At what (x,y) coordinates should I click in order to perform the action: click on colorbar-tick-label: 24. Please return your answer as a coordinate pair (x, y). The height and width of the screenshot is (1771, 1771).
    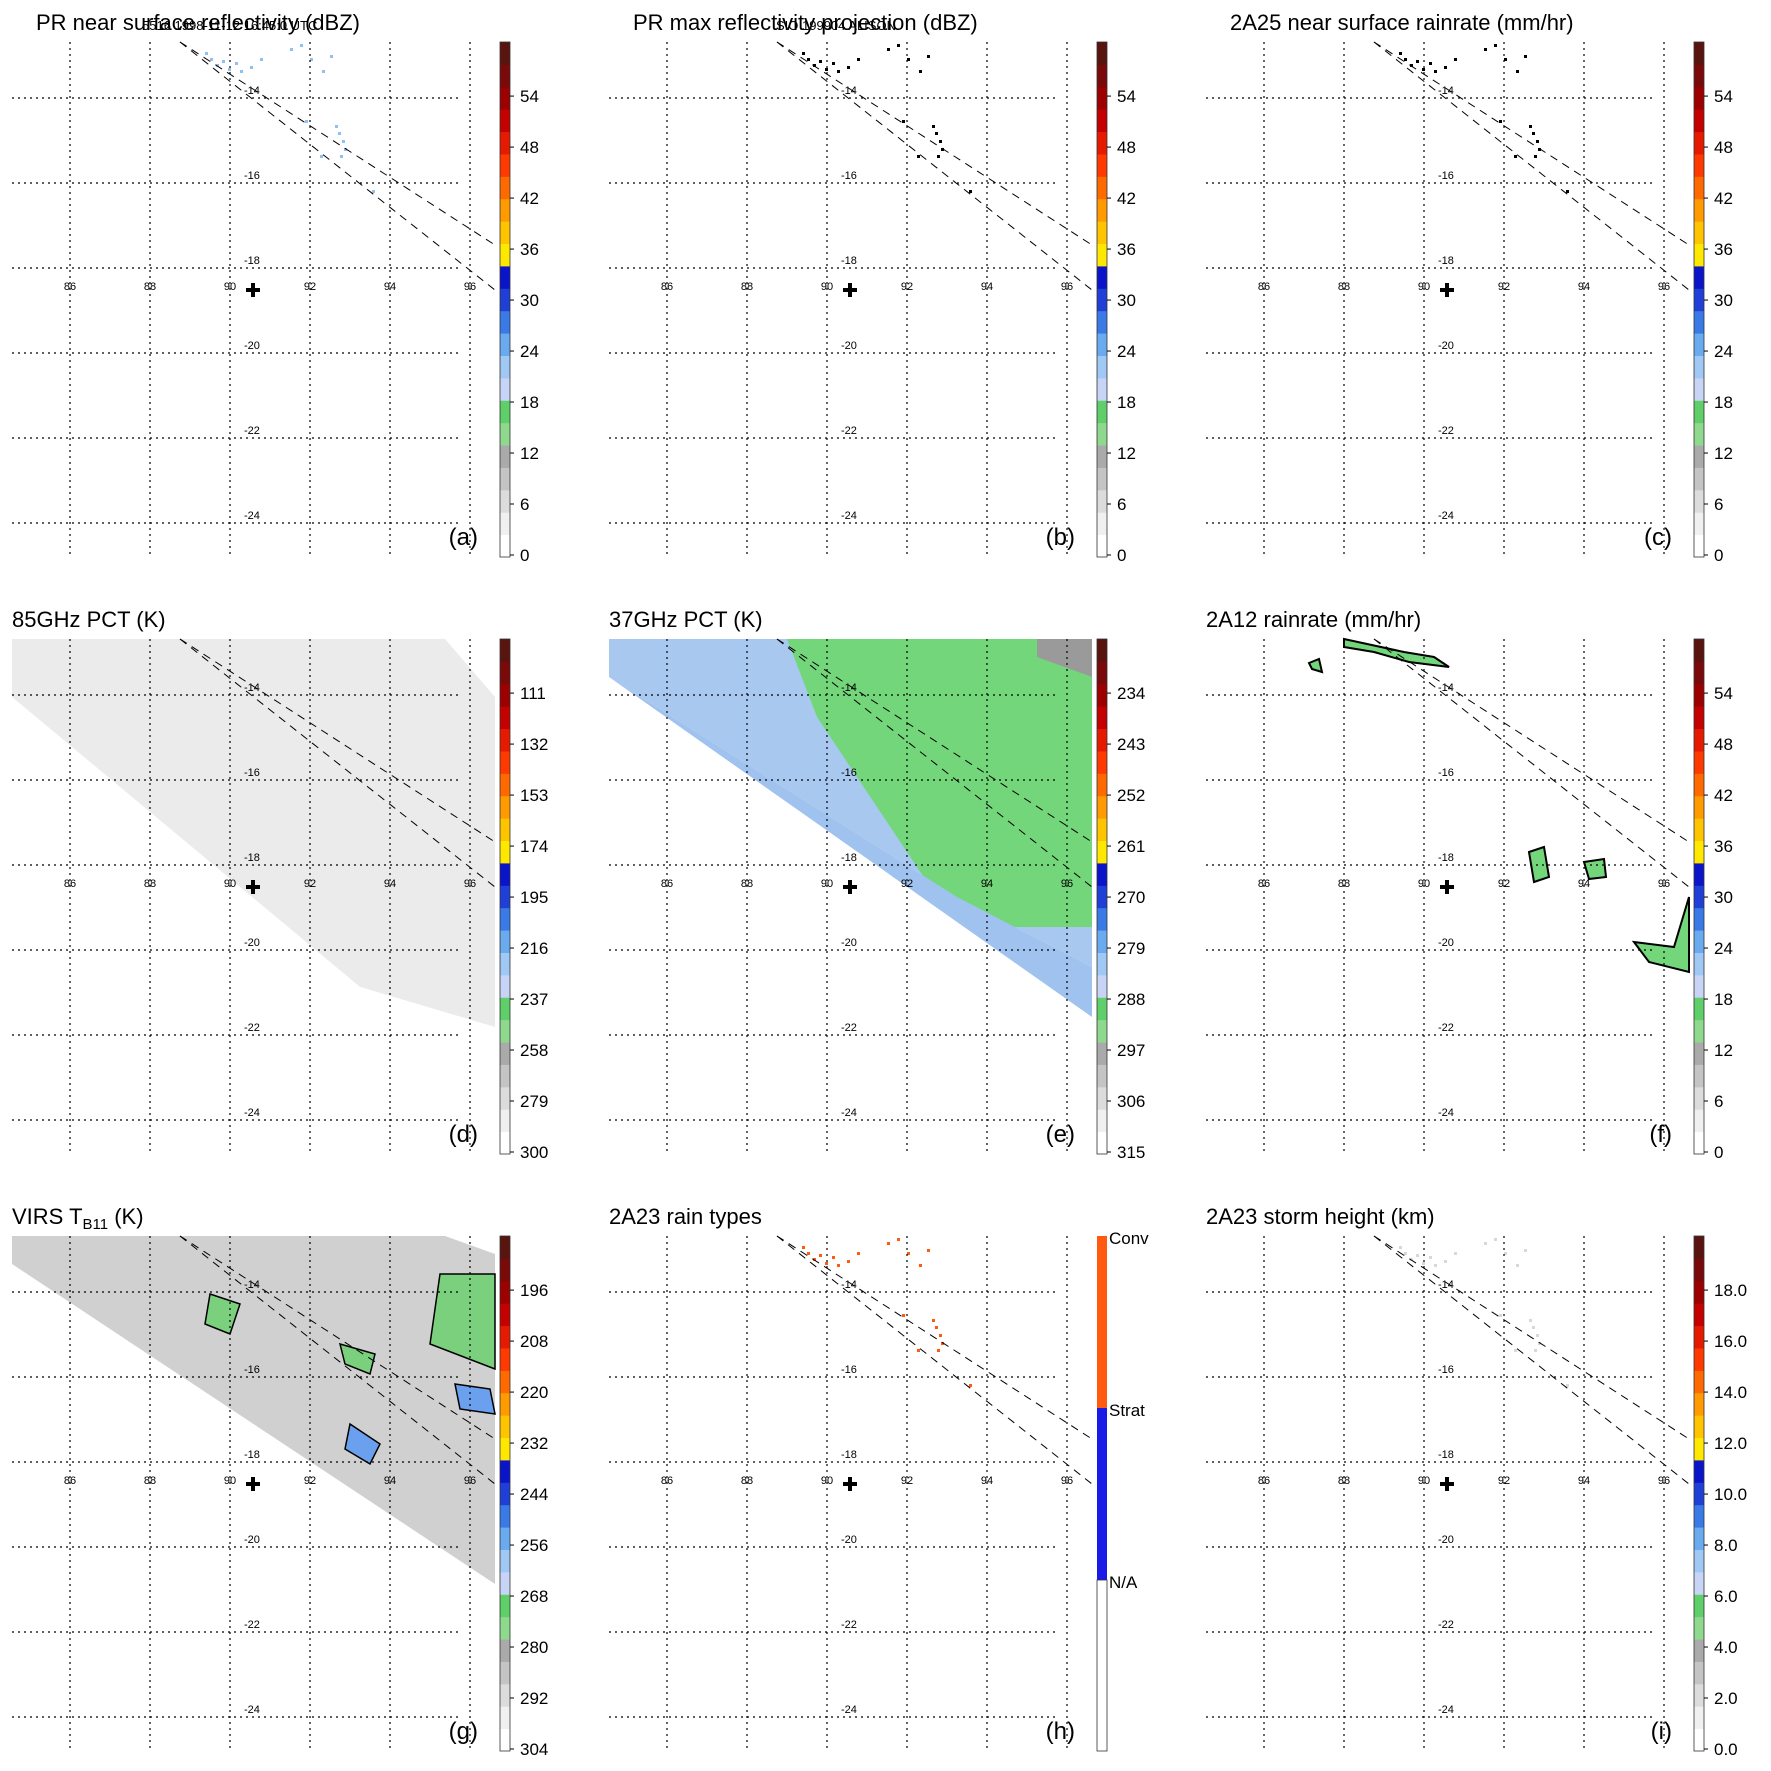
    Looking at the image, I should click on (529, 351).